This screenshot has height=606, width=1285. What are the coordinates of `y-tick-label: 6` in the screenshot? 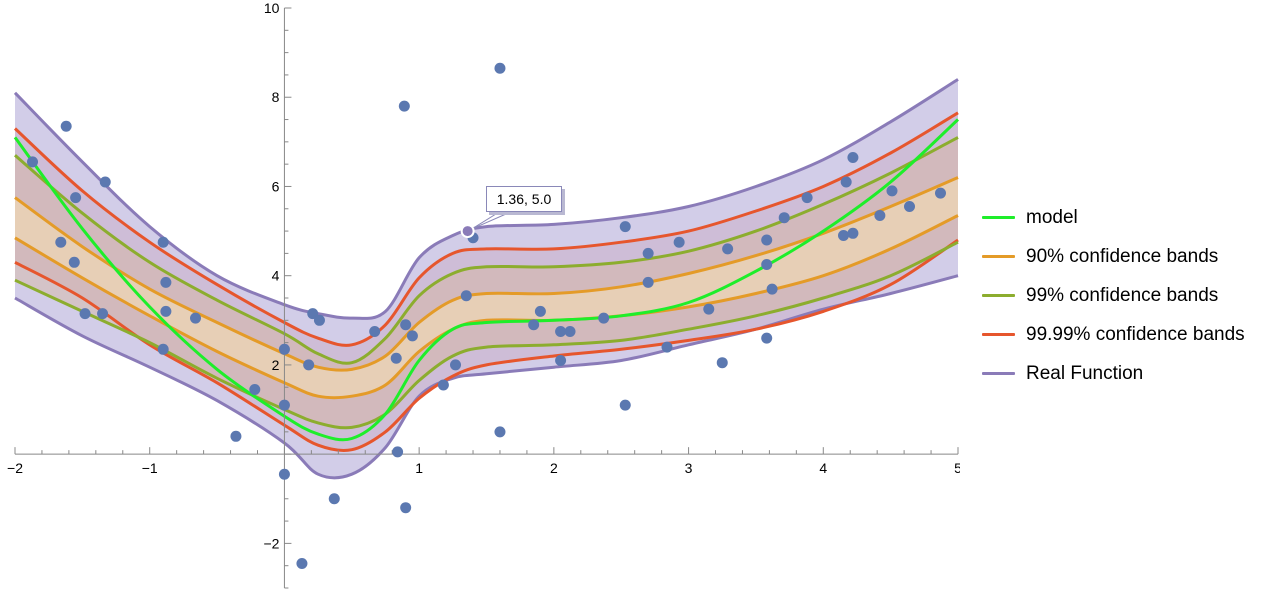 It's located at (276, 186).